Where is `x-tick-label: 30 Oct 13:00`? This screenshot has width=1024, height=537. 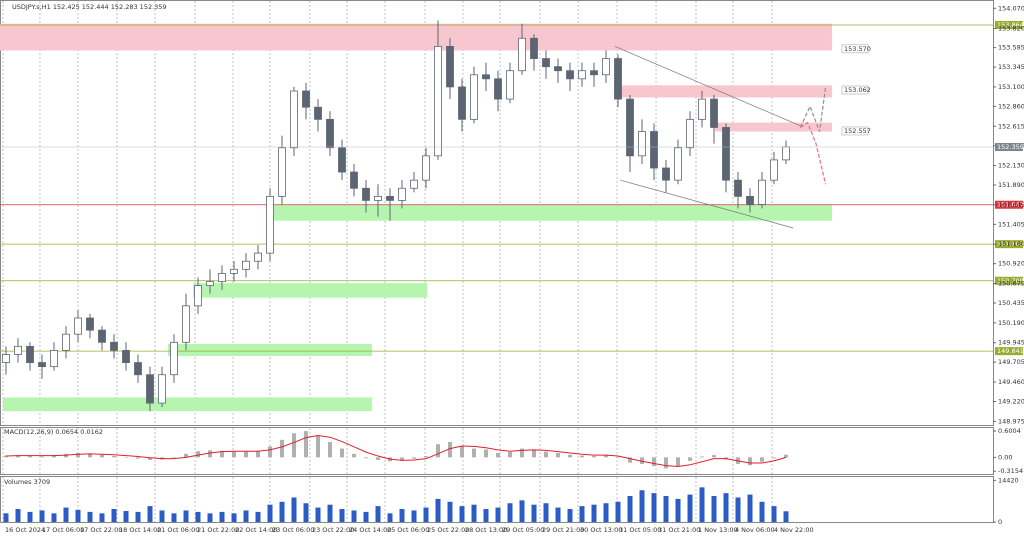
x-tick-label: 30 Oct 13:00 is located at coordinates (601, 530).